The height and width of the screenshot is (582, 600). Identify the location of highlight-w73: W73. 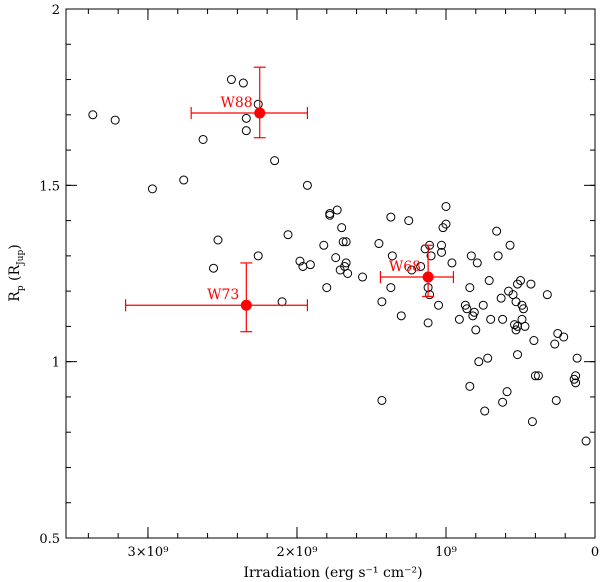
(217, 297).